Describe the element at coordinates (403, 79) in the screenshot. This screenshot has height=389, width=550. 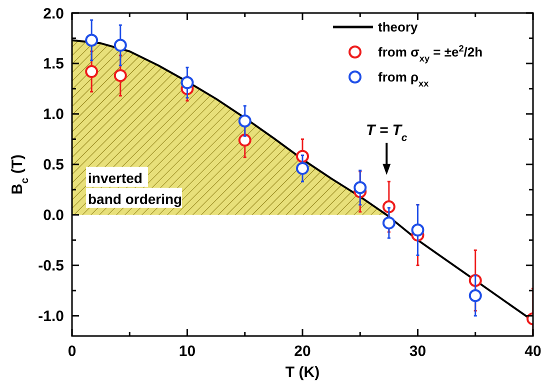
I see `legend-label: from ρ$_{xx}$` at that location.